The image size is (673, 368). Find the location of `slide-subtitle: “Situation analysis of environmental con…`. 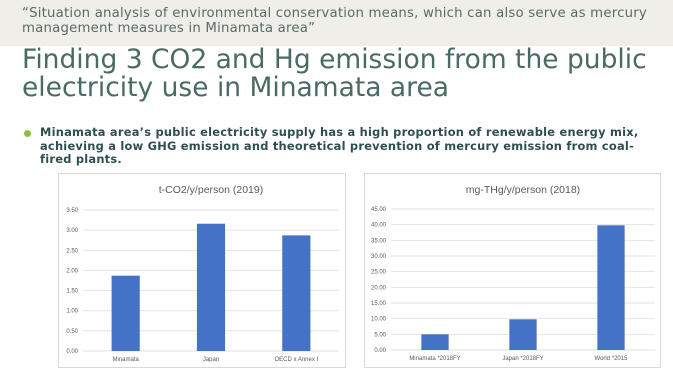

slide-subtitle: “Situation analysis of environmental con… is located at coordinates (334, 21).